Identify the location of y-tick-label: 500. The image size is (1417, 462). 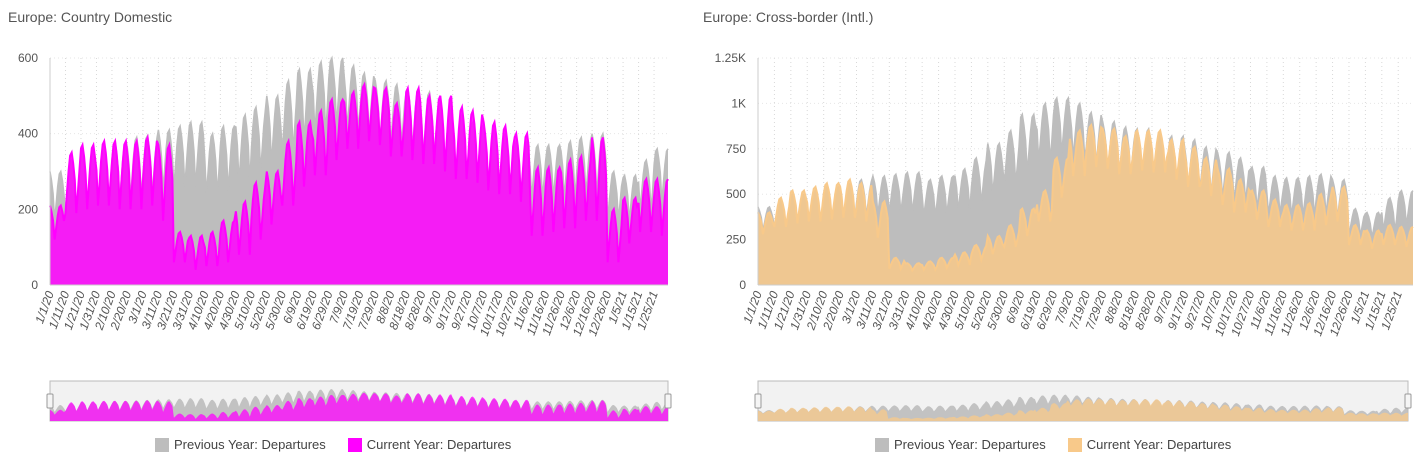
(736, 194).